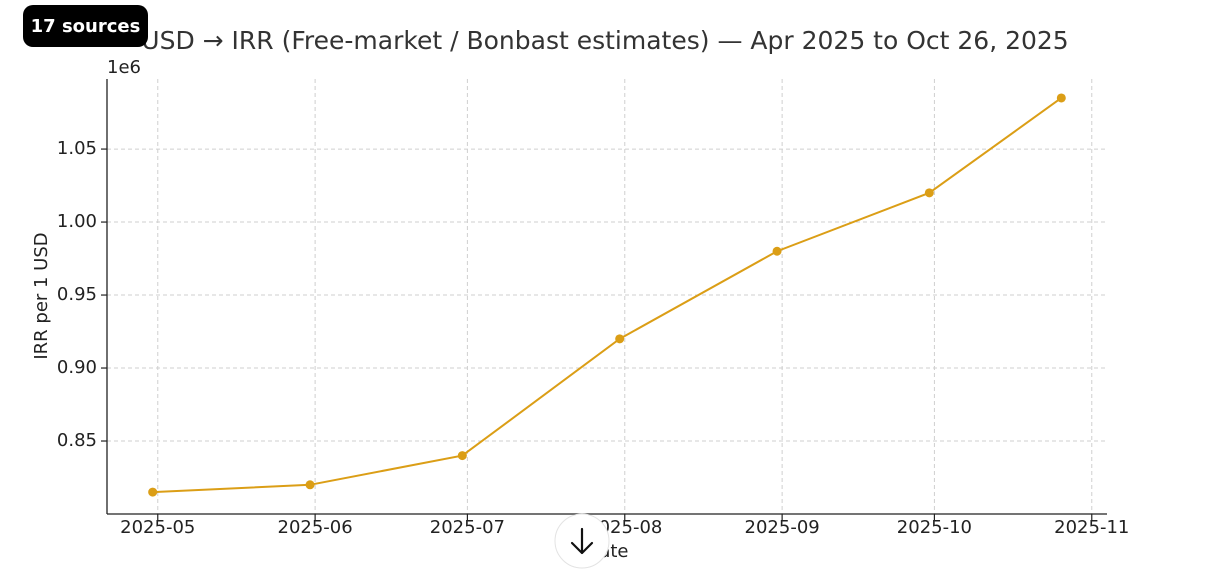  Describe the element at coordinates (77, 440) in the screenshot. I see `y-tick-label: 0.85` at that location.